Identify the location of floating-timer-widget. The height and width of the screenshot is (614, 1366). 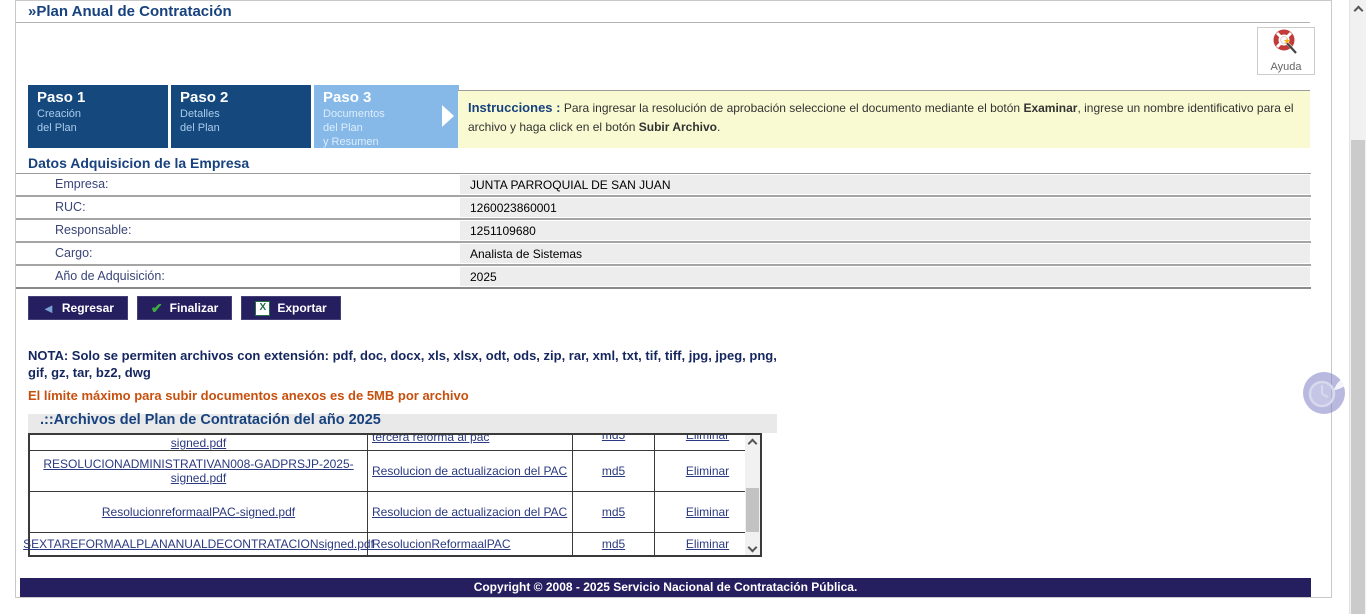
(1326, 393).